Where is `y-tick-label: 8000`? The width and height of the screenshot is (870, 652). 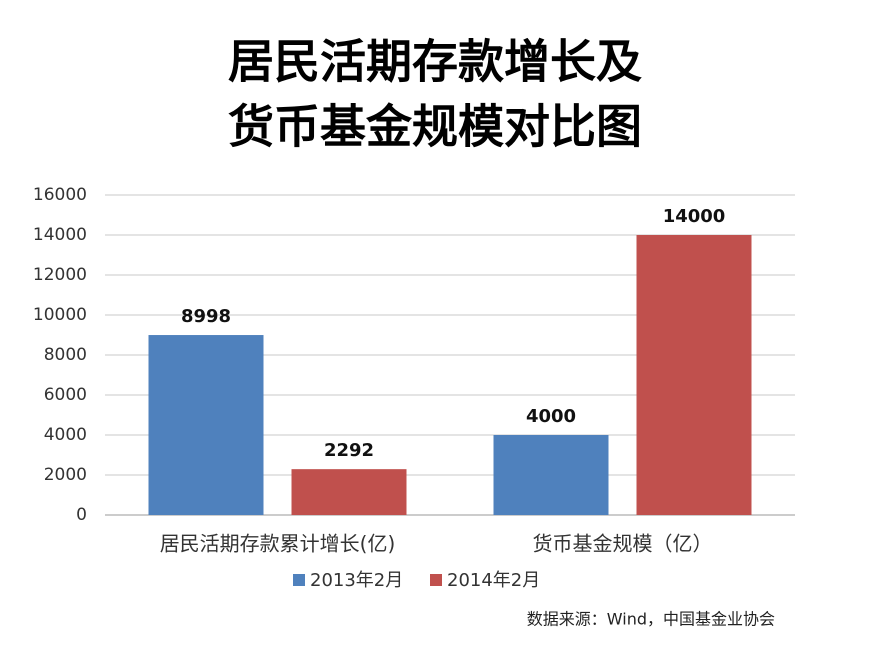 y-tick-label: 8000 is located at coordinates (65, 355).